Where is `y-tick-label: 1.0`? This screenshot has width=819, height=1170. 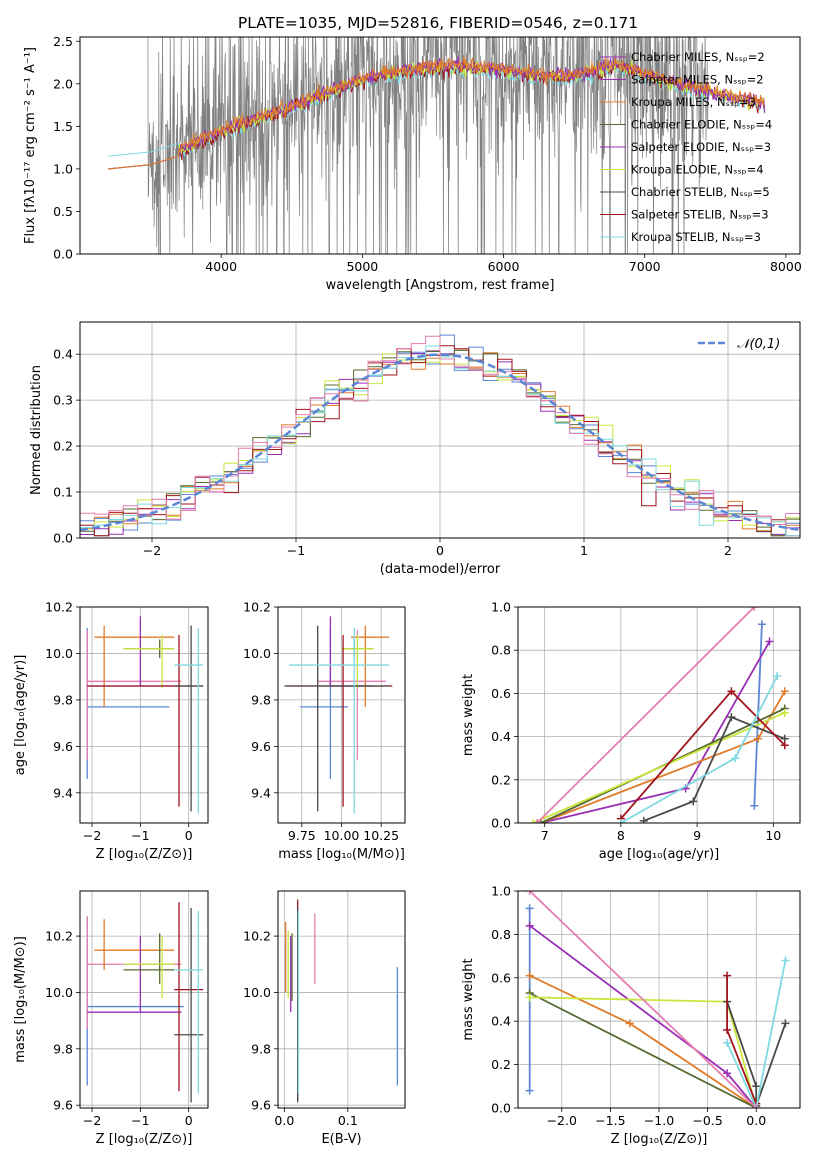
y-tick-label: 1.0 is located at coordinates (63, 168).